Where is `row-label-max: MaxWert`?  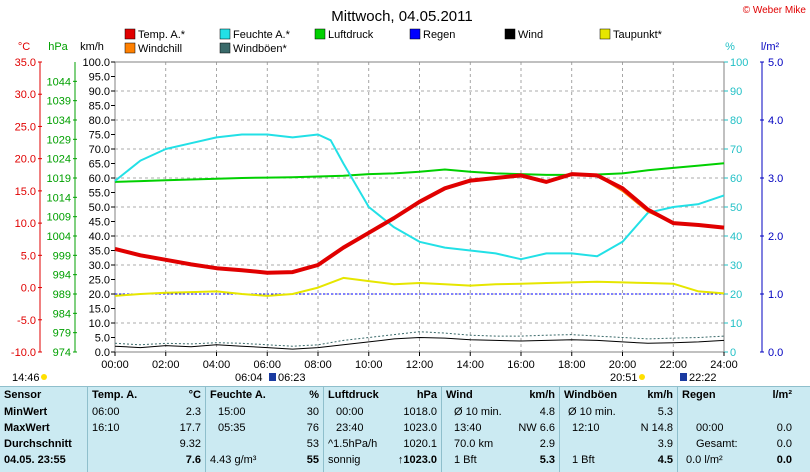
row-label-max: MaxWert is located at coordinates (27, 428).